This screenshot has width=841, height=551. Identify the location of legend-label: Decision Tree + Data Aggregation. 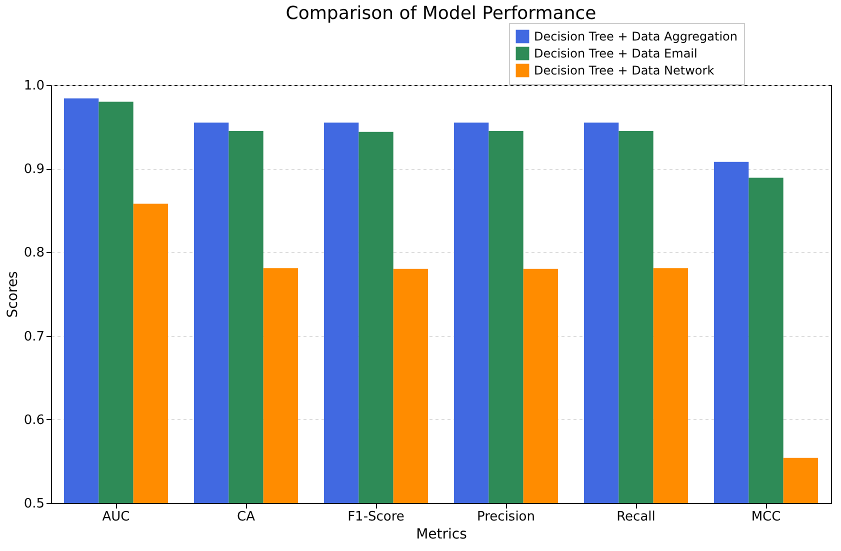
(636, 37).